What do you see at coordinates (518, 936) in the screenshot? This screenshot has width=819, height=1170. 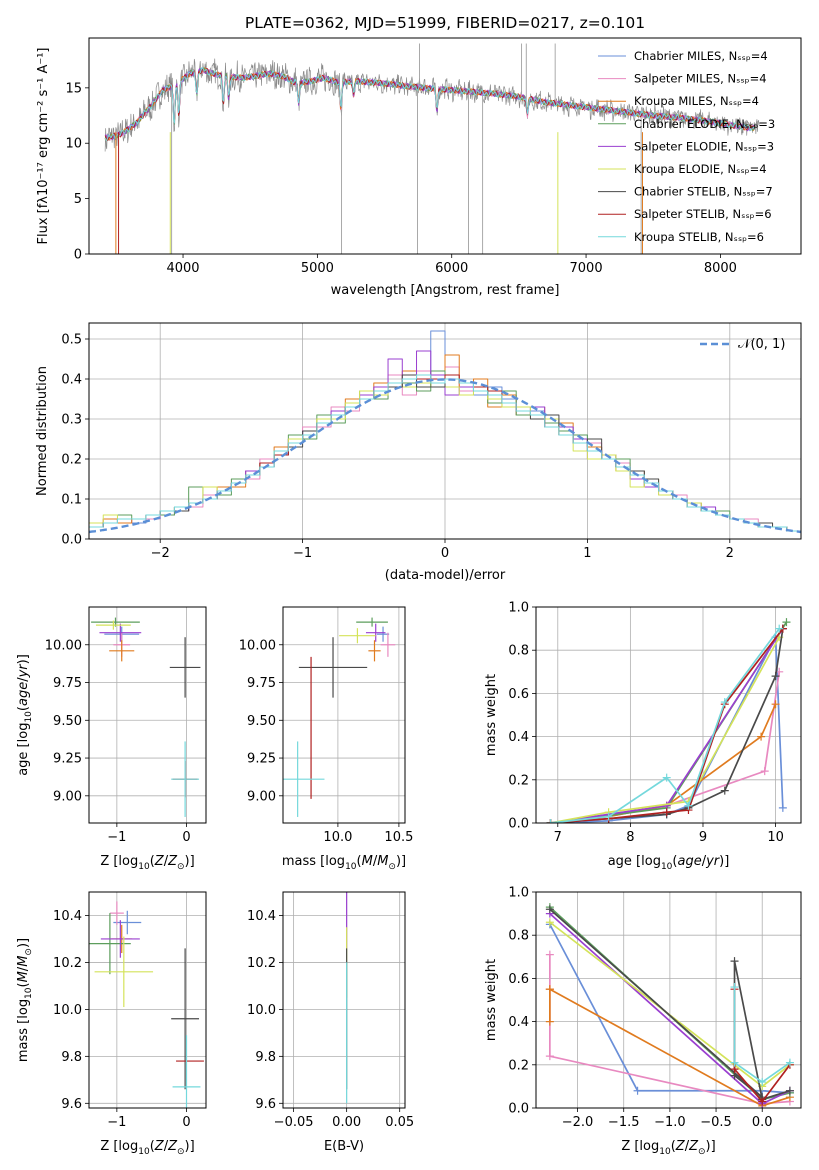 I see `y-tick-label: 0.8` at bounding box center [518, 936].